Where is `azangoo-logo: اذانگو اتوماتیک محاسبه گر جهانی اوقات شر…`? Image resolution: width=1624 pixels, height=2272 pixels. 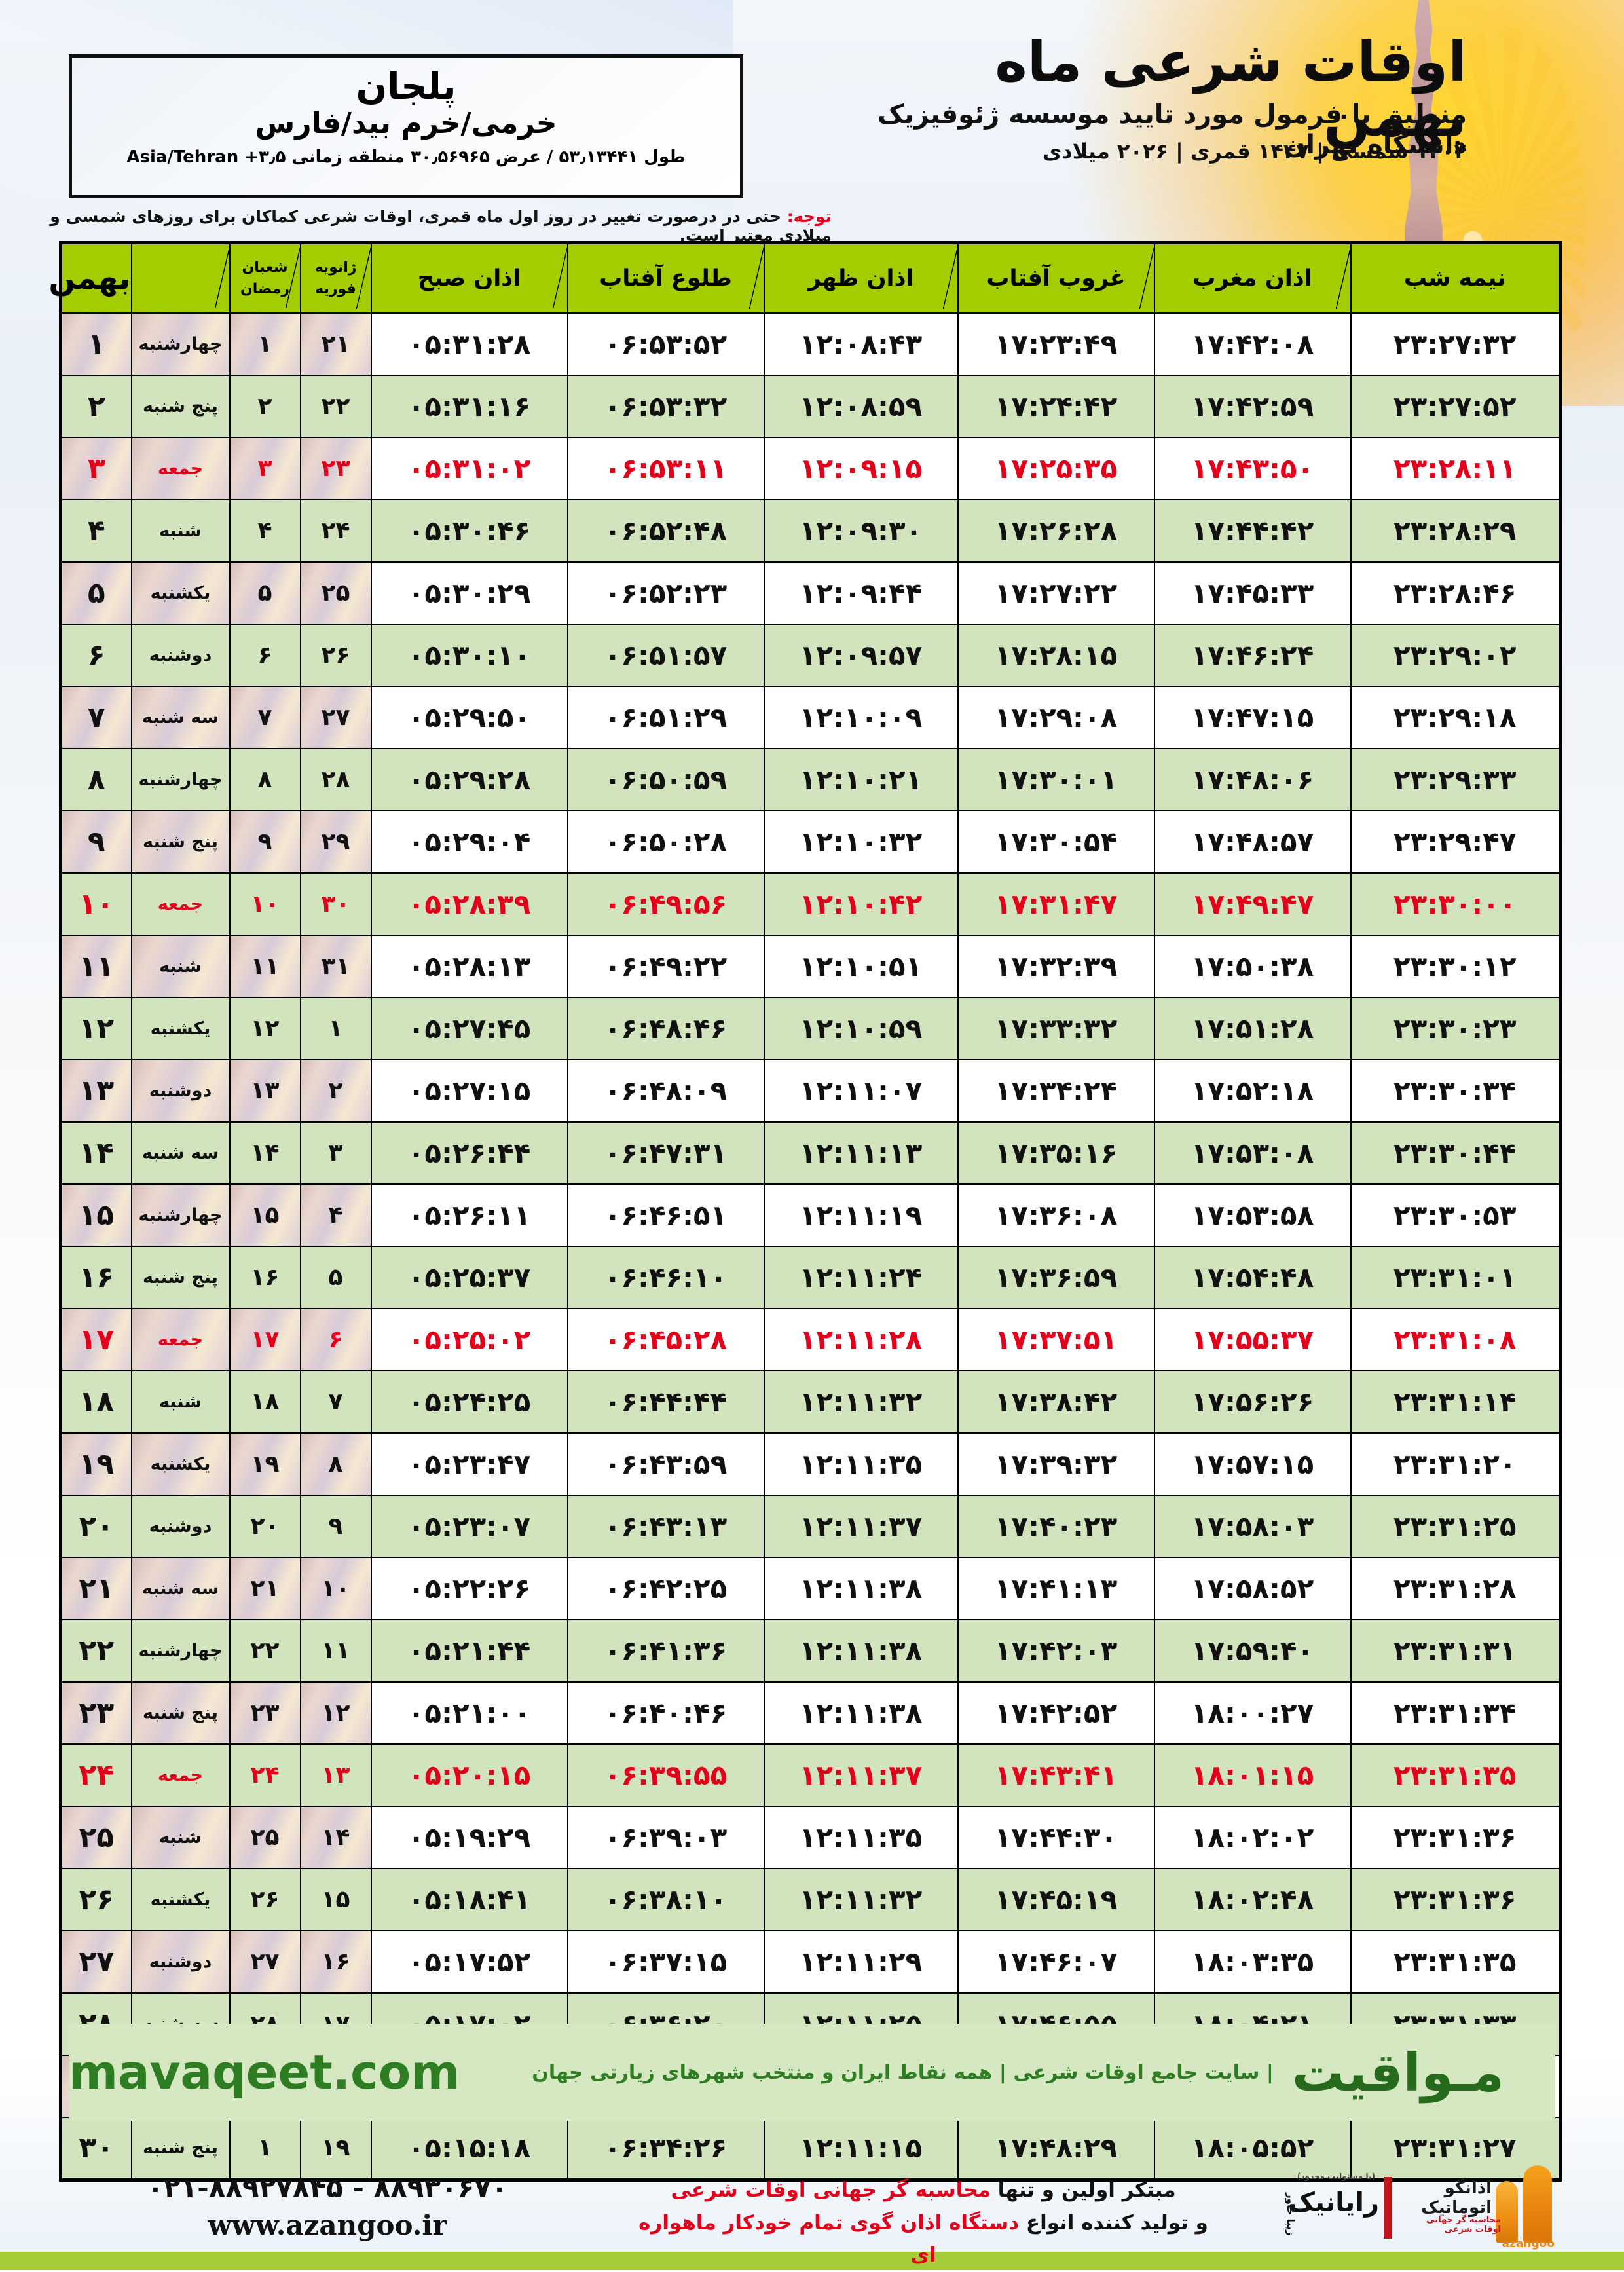 azangoo-logo: اذانگو اتوماتیک محاسبه گر جهانی اوقات شر… is located at coordinates (1488, 2207).